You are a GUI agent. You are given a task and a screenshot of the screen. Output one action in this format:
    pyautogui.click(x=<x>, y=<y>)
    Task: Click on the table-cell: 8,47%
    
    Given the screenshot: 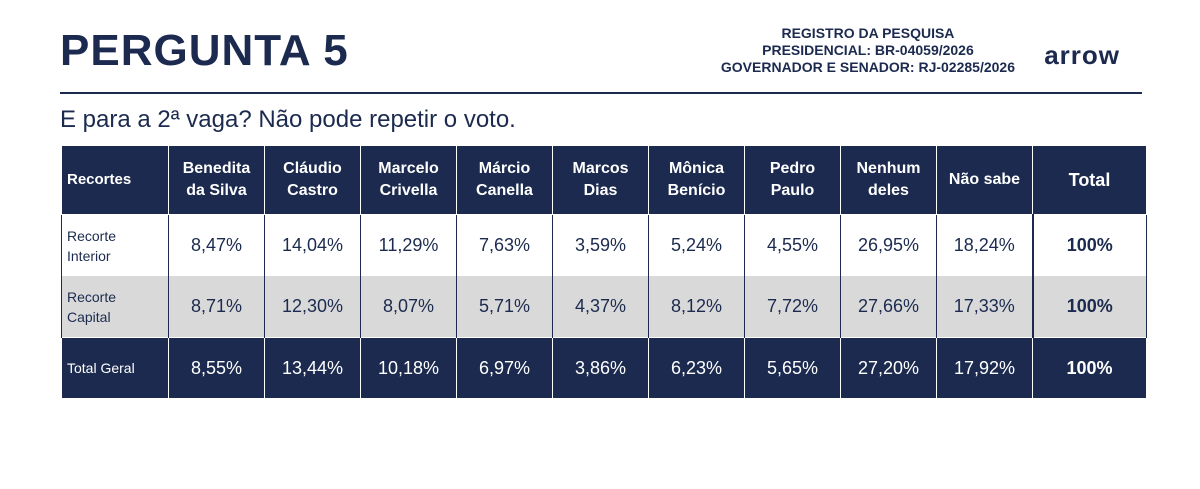 What is the action you would take?
    pyautogui.click(x=216, y=245)
    